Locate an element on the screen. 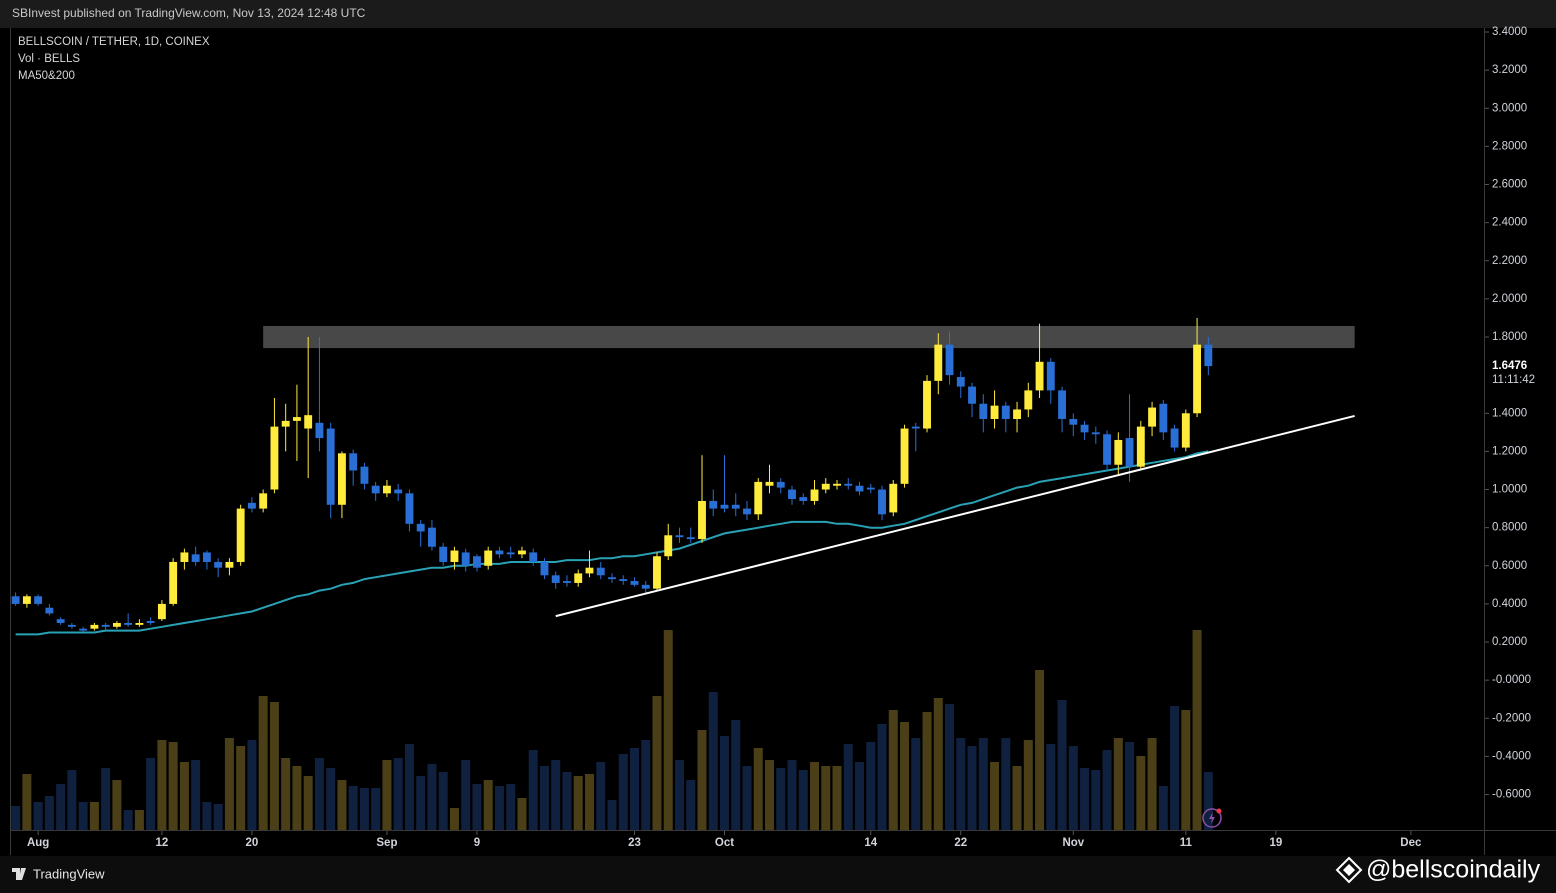  watermark: @bellscoindaily is located at coordinates (1453, 870).